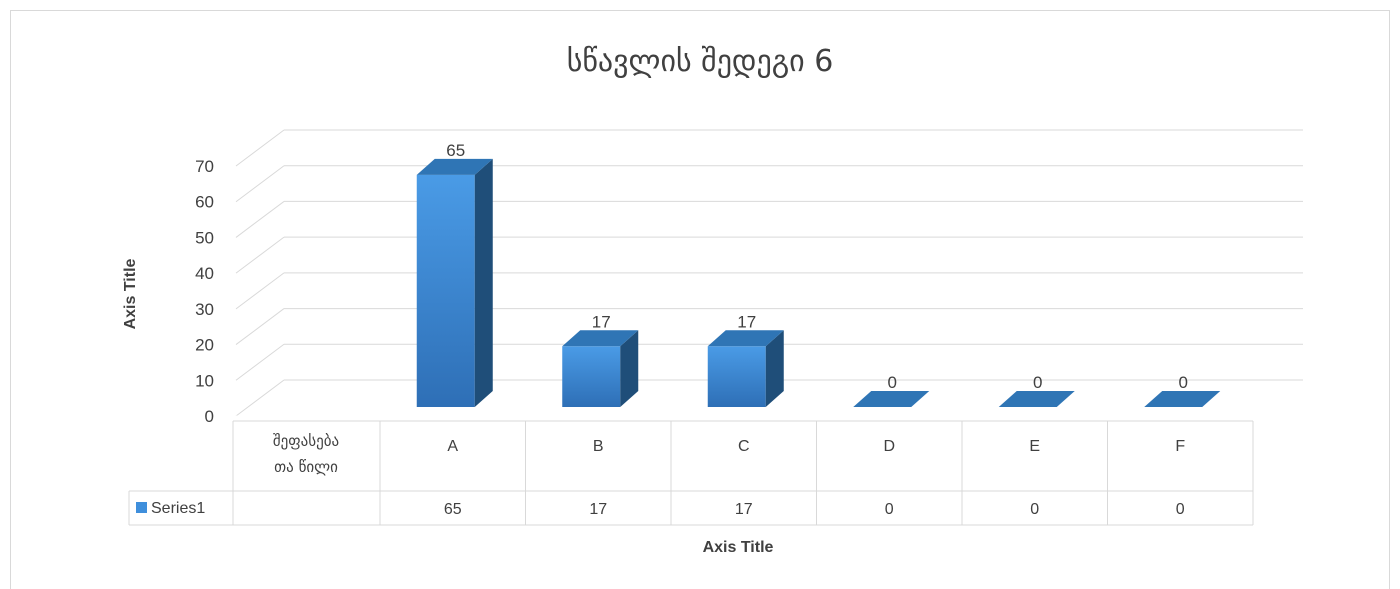 This screenshot has width=1400, height=589. What do you see at coordinates (204, 237) in the screenshot?
I see `y-tick-label: 50` at bounding box center [204, 237].